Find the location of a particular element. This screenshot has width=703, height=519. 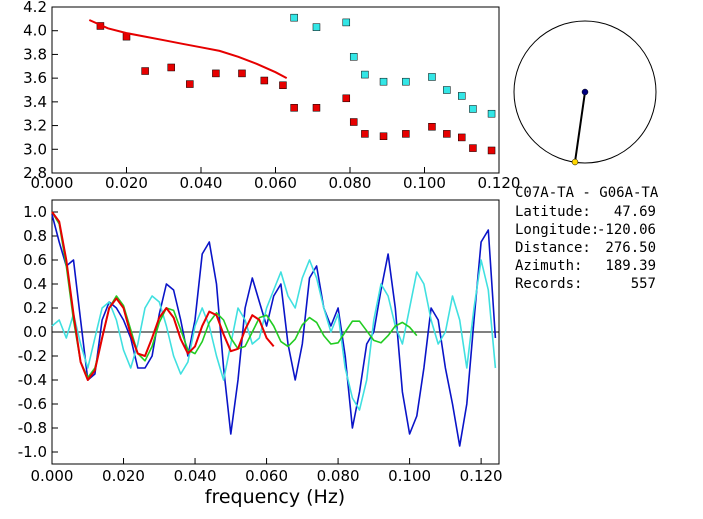

y-tick-label: 2.8 is located at coordinates (35, 173).